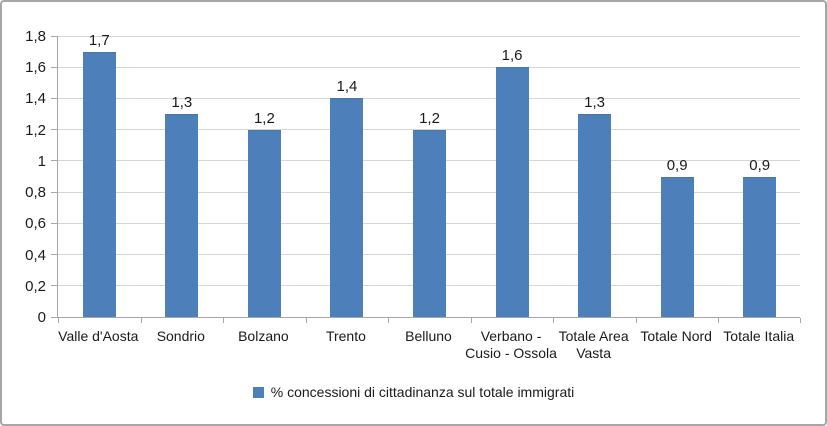 This screenshot has width=827, height=426. I want to click on x-axis-category-label: Totale Italia, so click(759, 336).